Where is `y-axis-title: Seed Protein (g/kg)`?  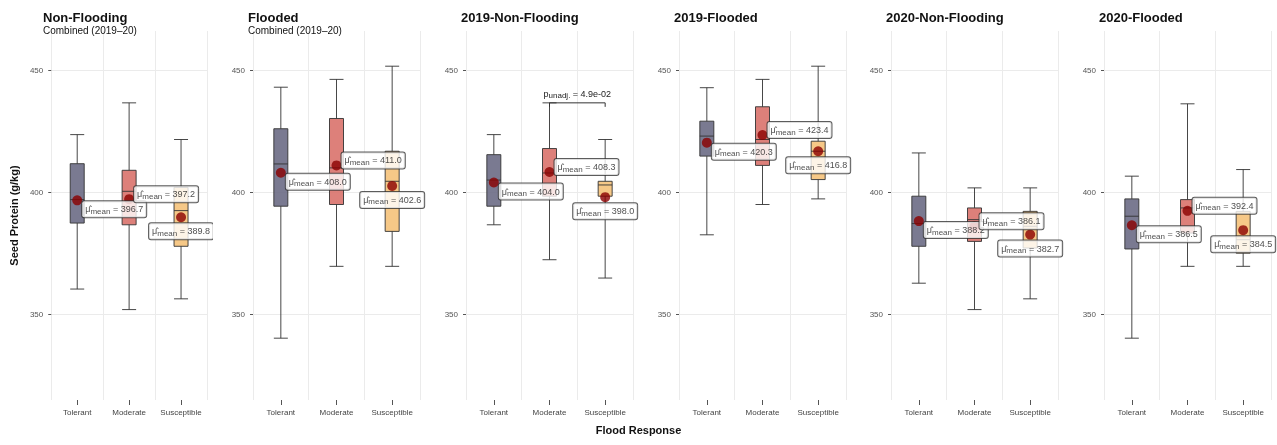 y-axis-title: Seed Protein (g/kg) is located at coordinates (13, 215).